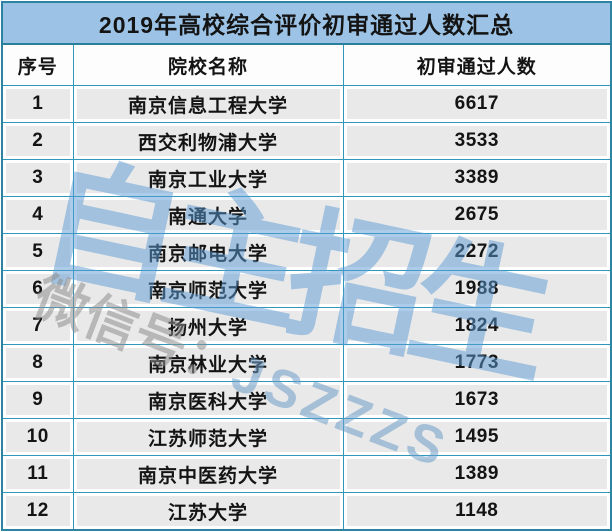  What do you see at coordinates (37, 437) in the screenshot?
I see `rank-cell: 10` at bounding box center [37, 437].